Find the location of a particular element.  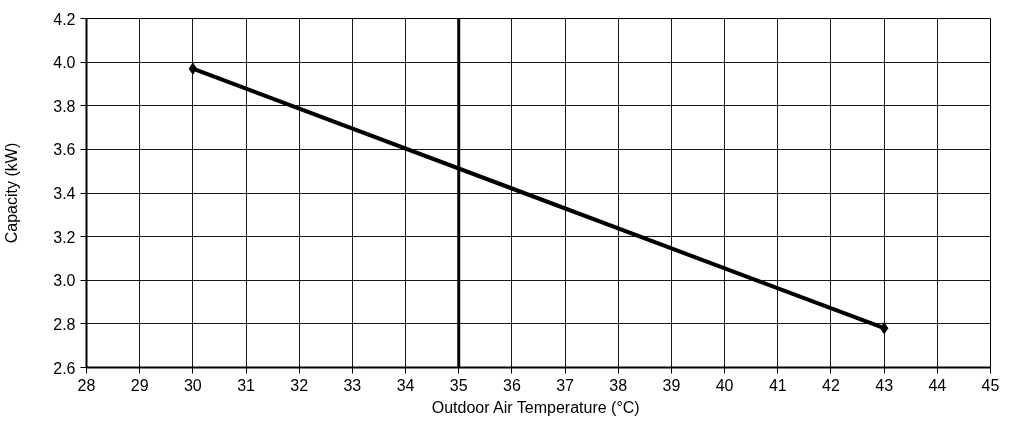

x-tick-label: 28 is located at coordinates (86, 385).